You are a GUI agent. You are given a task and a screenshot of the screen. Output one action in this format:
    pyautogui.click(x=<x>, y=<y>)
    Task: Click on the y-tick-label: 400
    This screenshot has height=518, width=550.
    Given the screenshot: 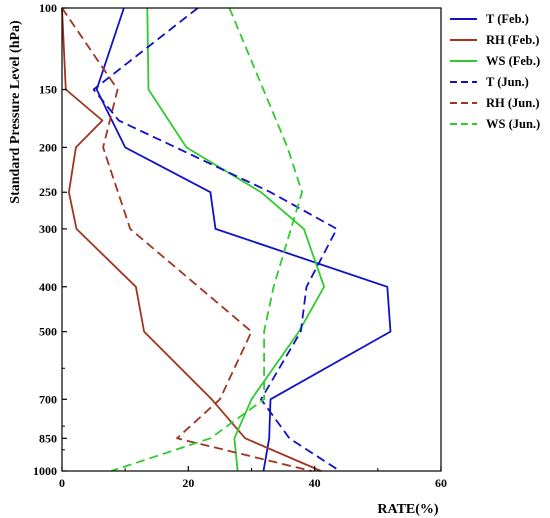 What is the action you would take?
    pyautogui.click(x=48, y=287)
    